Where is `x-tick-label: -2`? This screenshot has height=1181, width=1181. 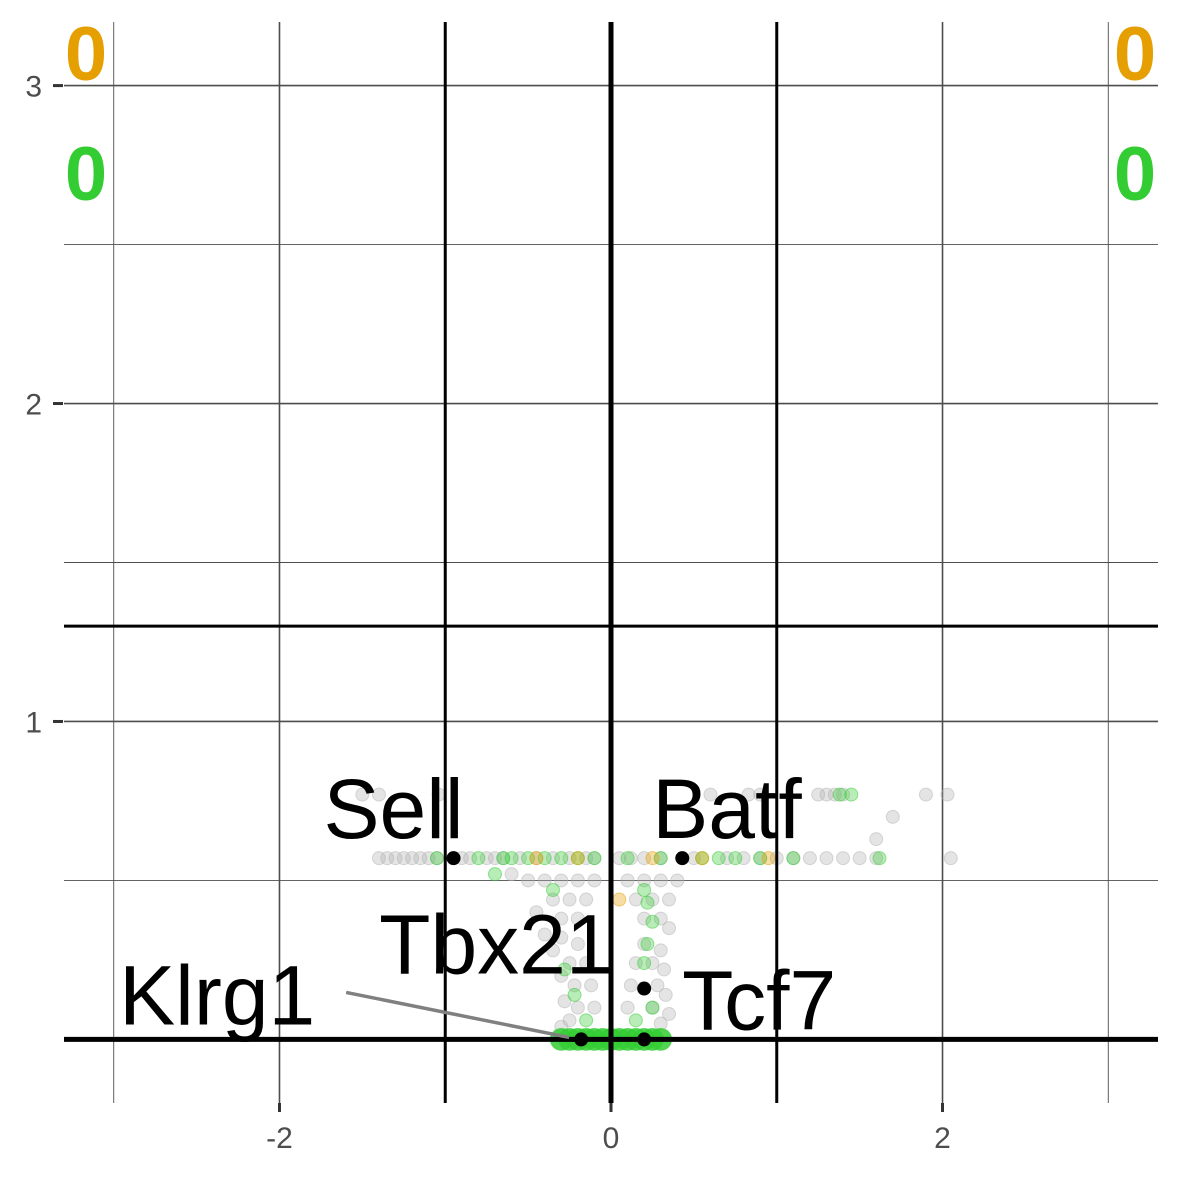 x-tick-label: -2 is located at coordinates (279, 1138).